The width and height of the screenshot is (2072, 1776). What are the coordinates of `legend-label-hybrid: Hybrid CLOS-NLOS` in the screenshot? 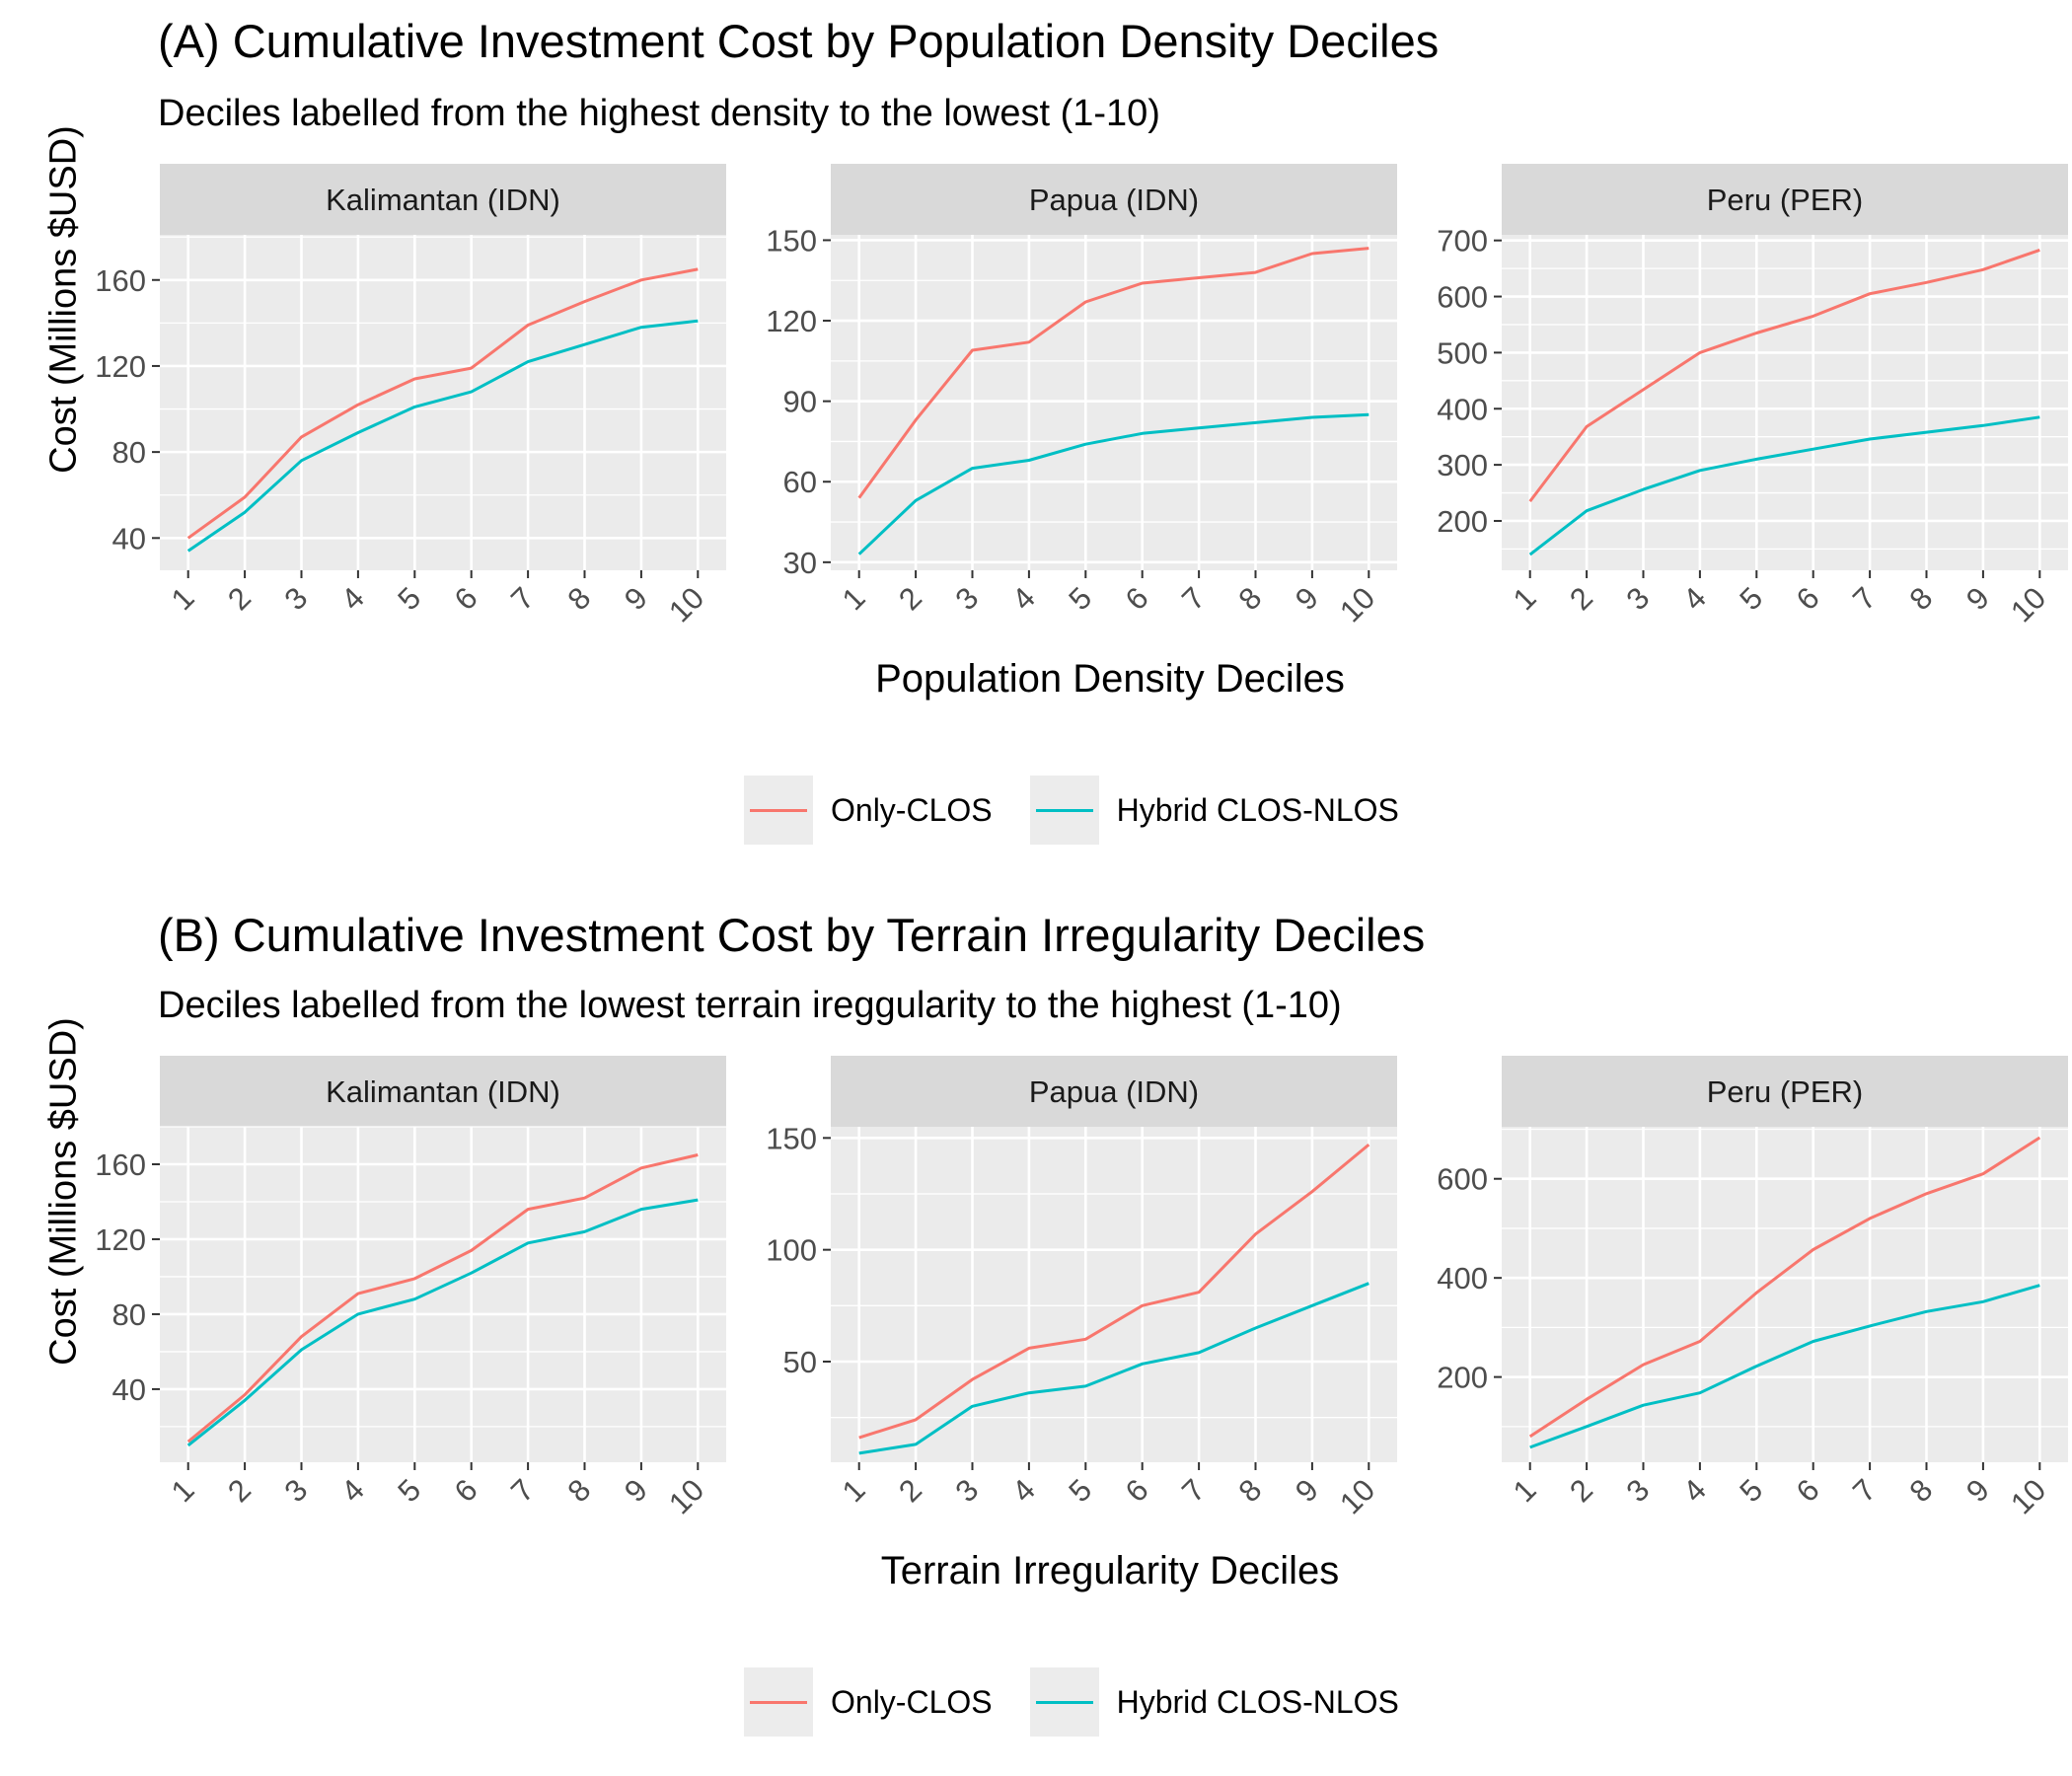 It's located at (1258, 810).